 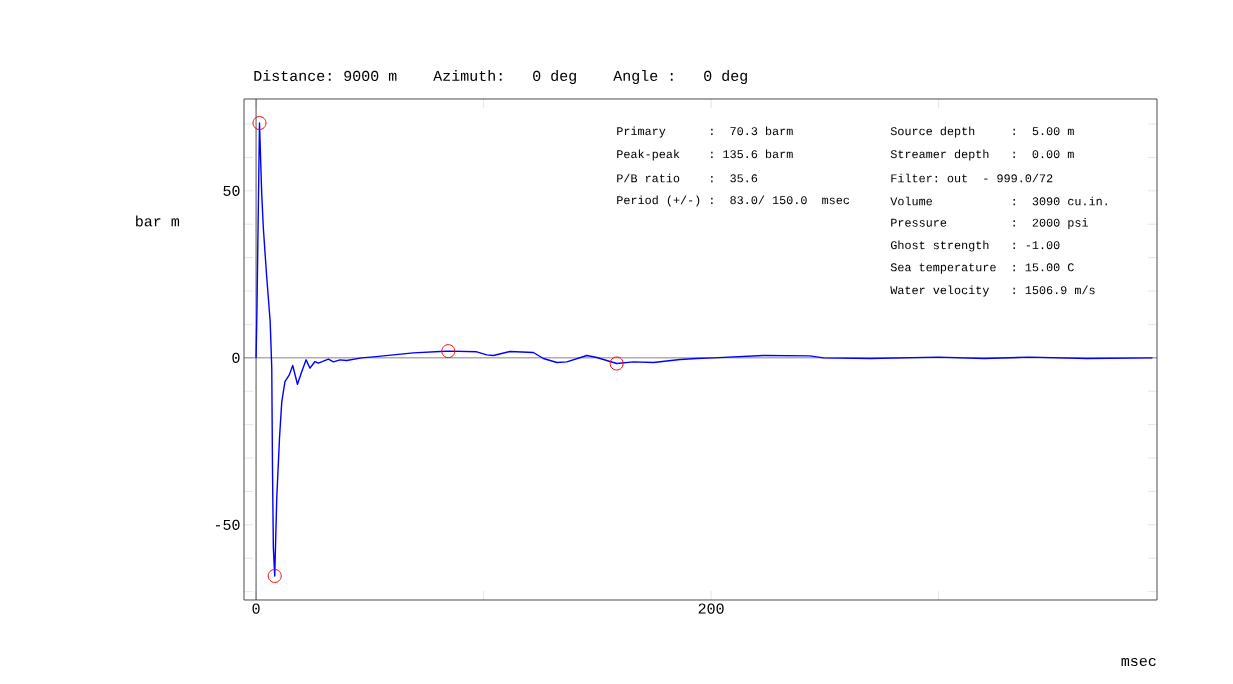 What do you see at coordinates (972, 178) in the screenshot?
I see `annotation: Filter: out - 999.0/72` at bounding box center [972, 178].